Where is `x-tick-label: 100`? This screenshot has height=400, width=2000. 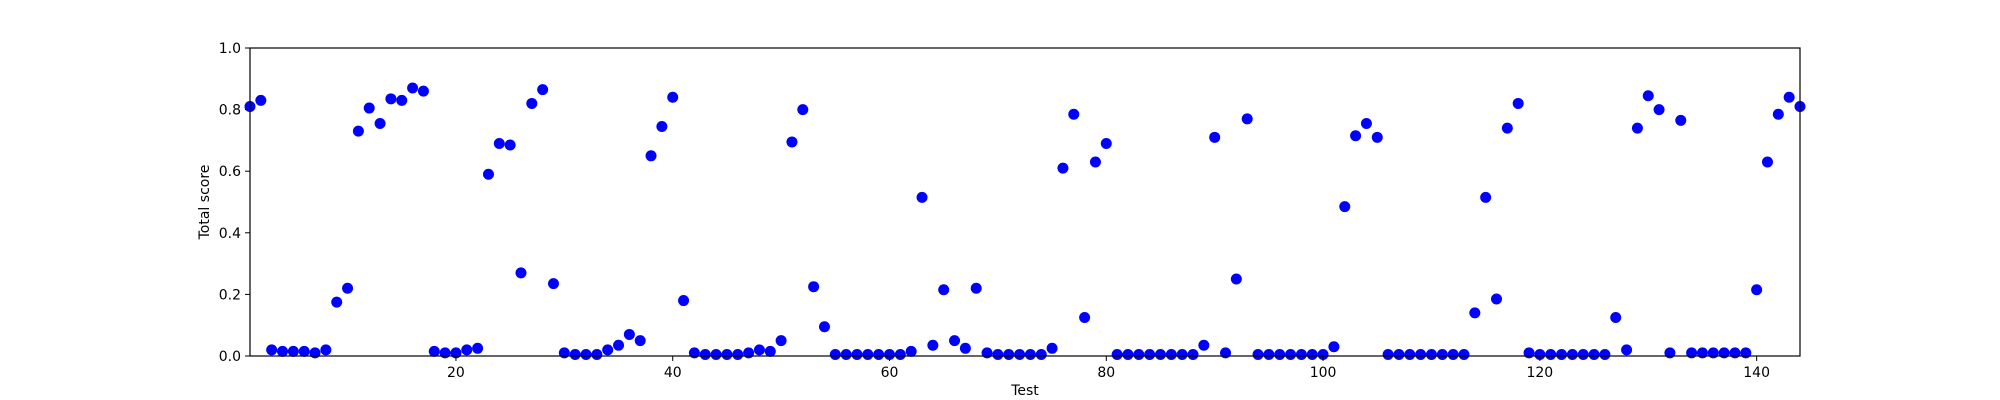
x-tick-label: 100 is located at coordinates (1323, 373).